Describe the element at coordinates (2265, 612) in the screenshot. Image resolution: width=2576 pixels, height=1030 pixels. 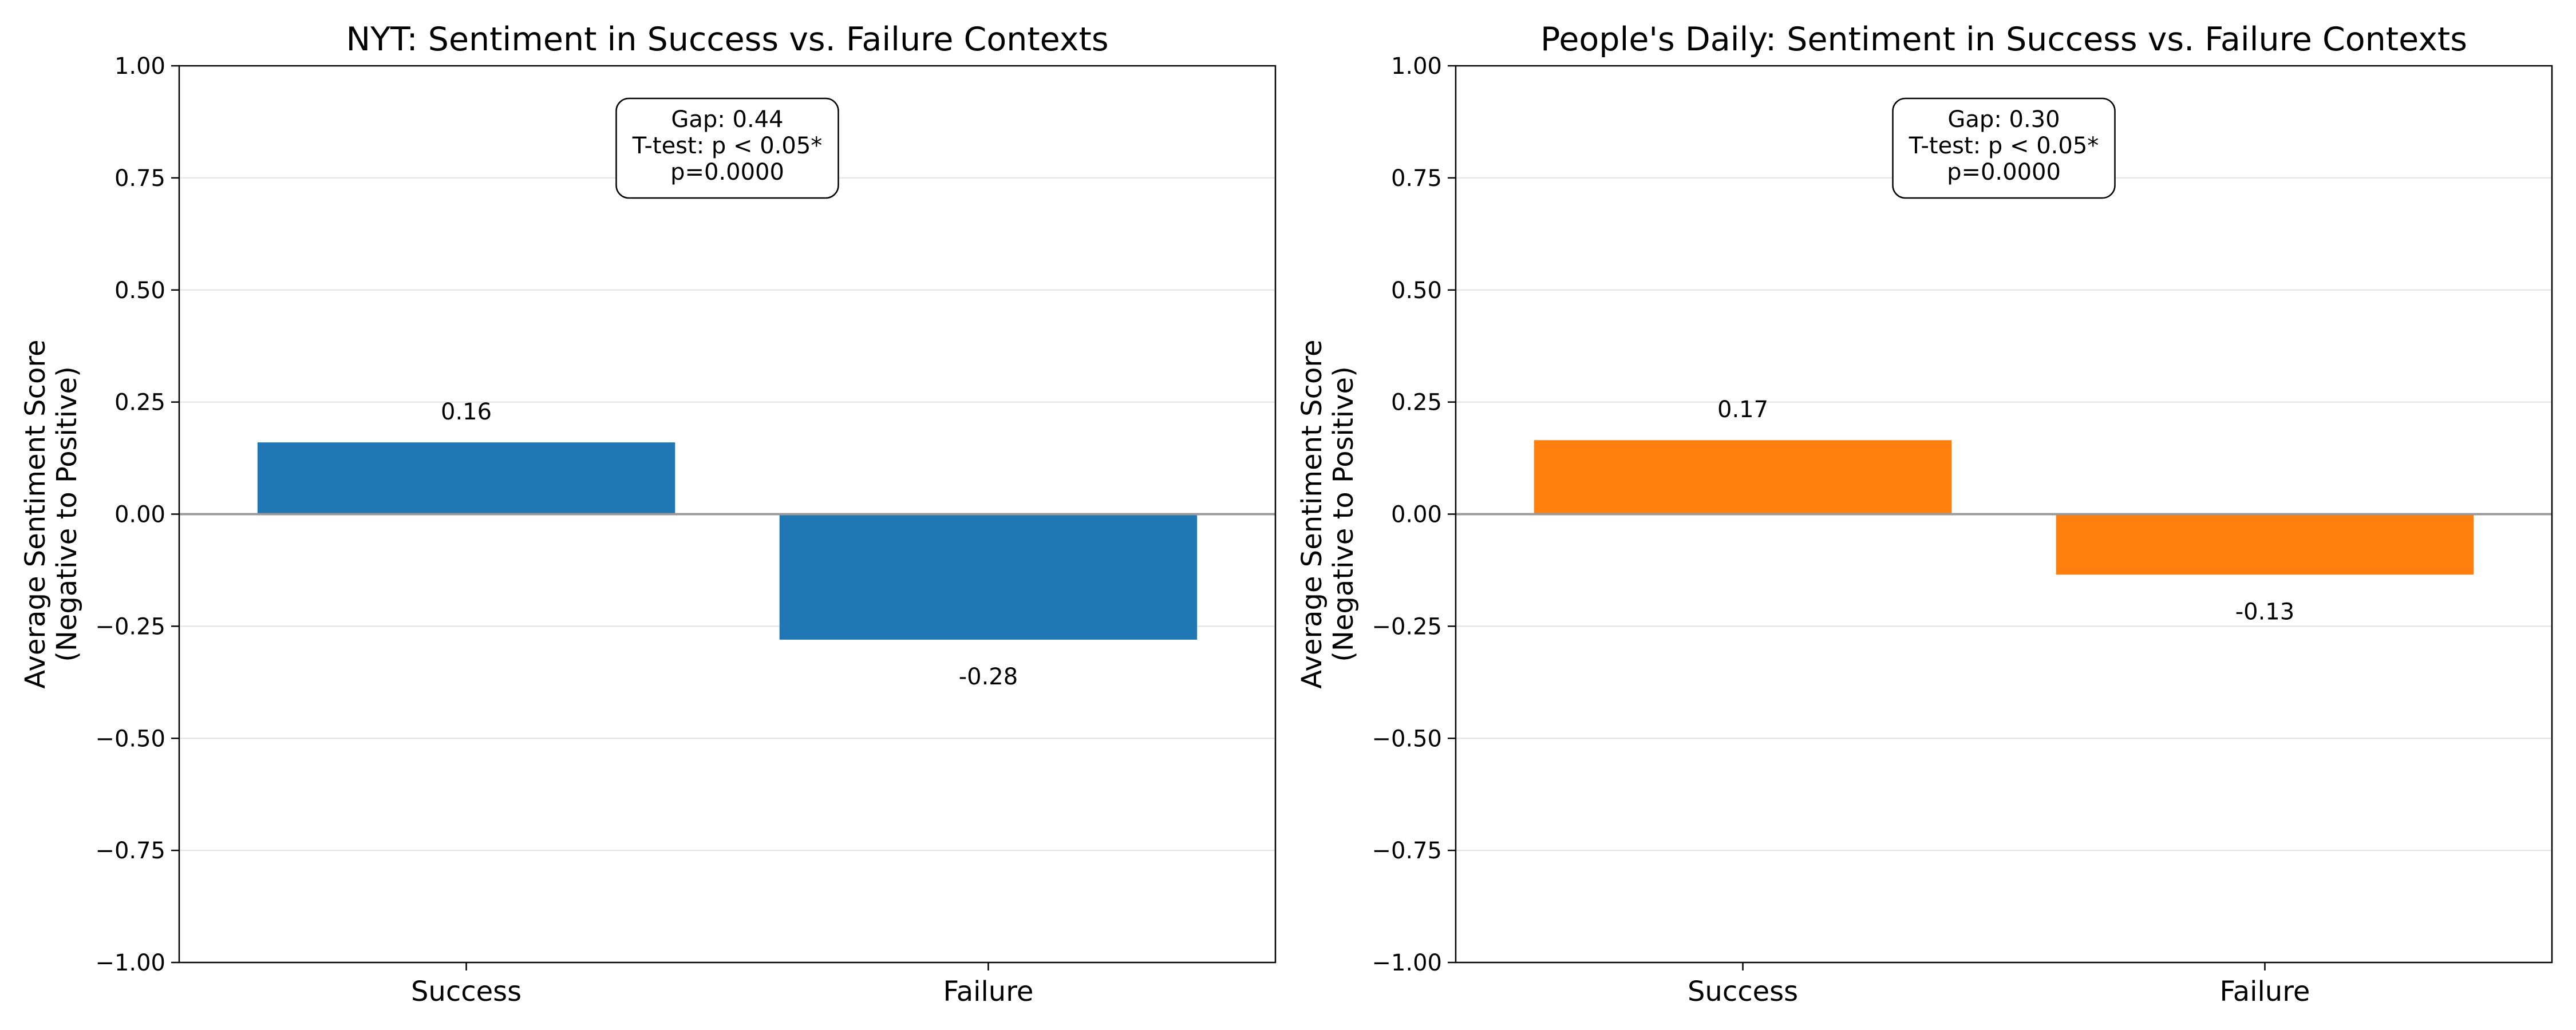
I see `data-label: -0.13` at that location.